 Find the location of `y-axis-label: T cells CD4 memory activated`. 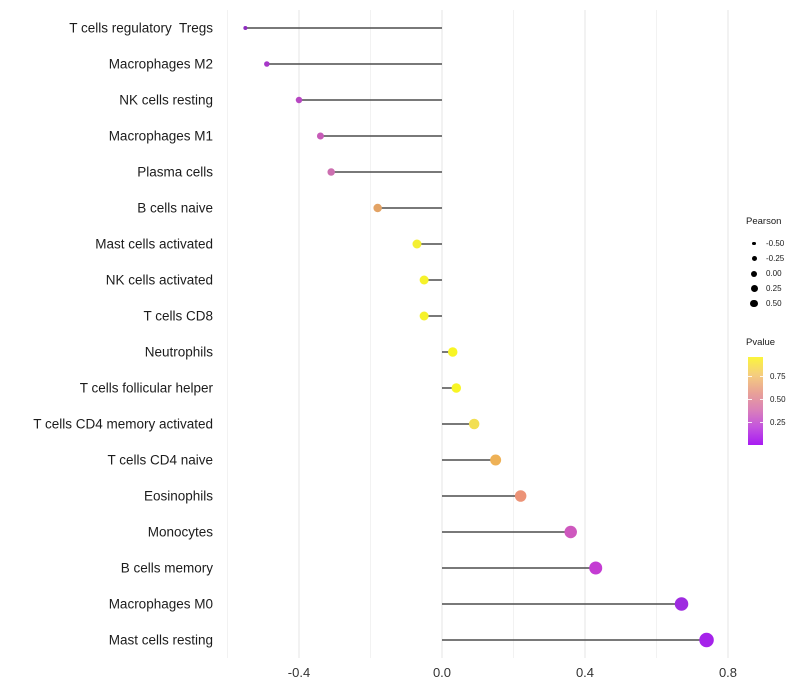

y-axis-label: T cells CD4 memory activated is located at coordinates (123, 424).